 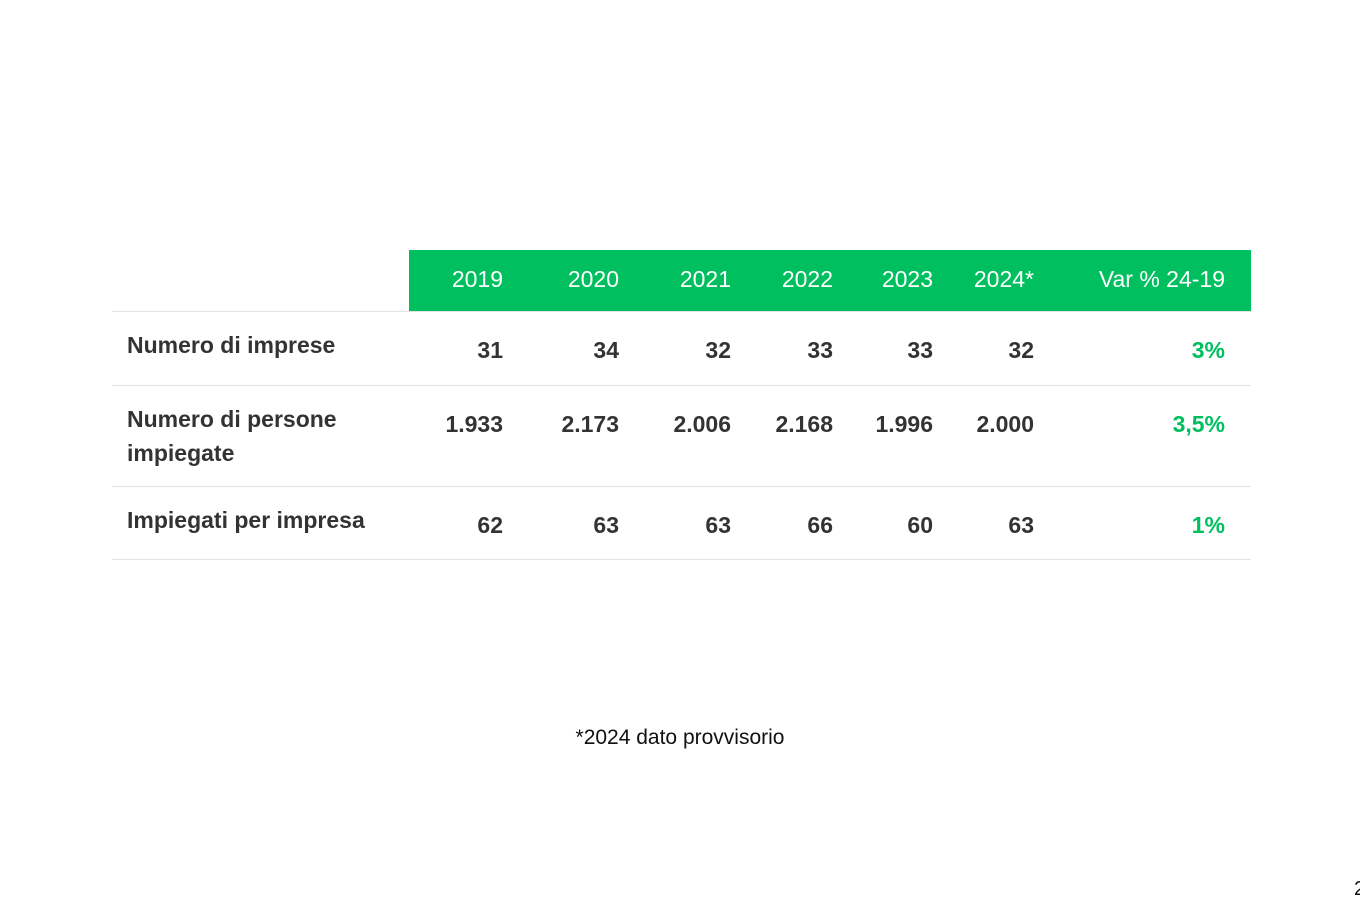 I want to click on footnote: *2024 dato provvisorio, so click(x=680, y=737).